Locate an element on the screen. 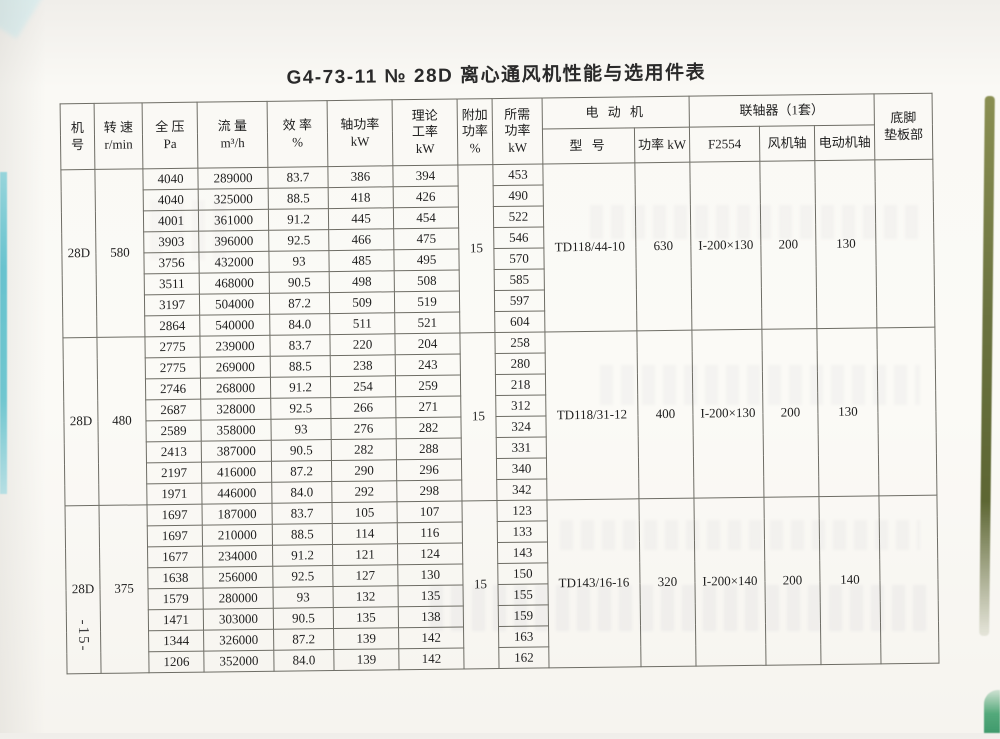 This screenshot has height=739, width=1000. required-power-cell: 546 is located at coordinates (518, 237).